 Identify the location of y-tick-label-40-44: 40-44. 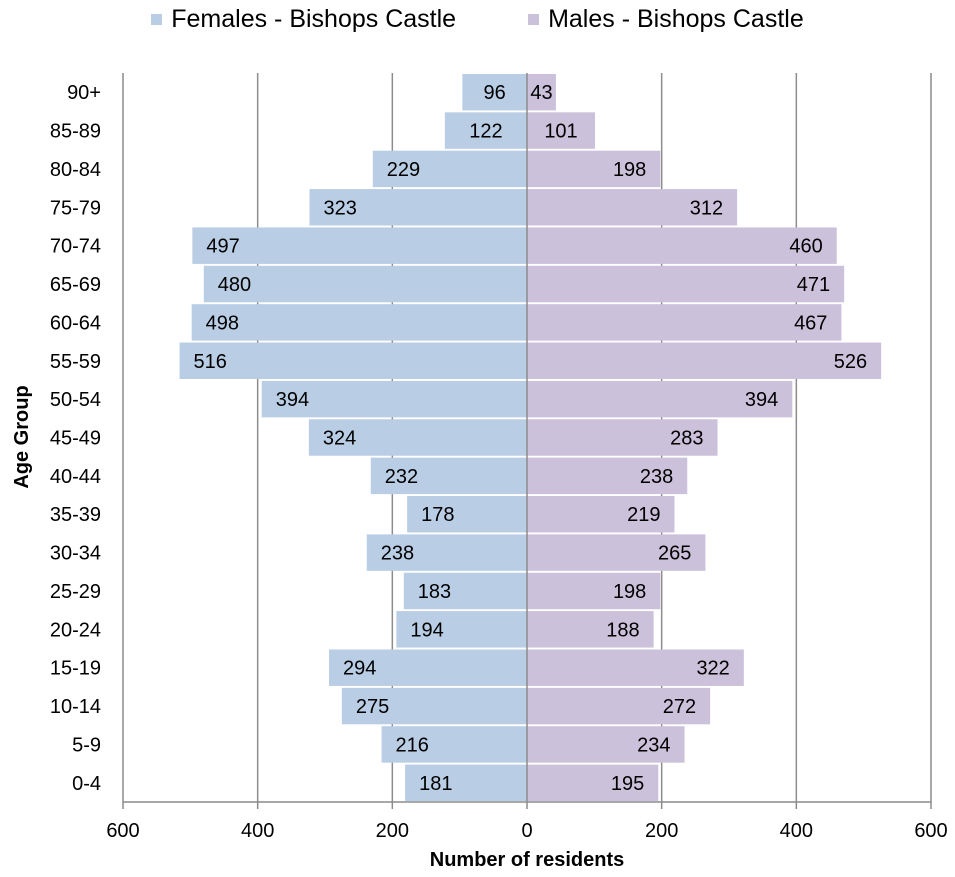
(75, 477).